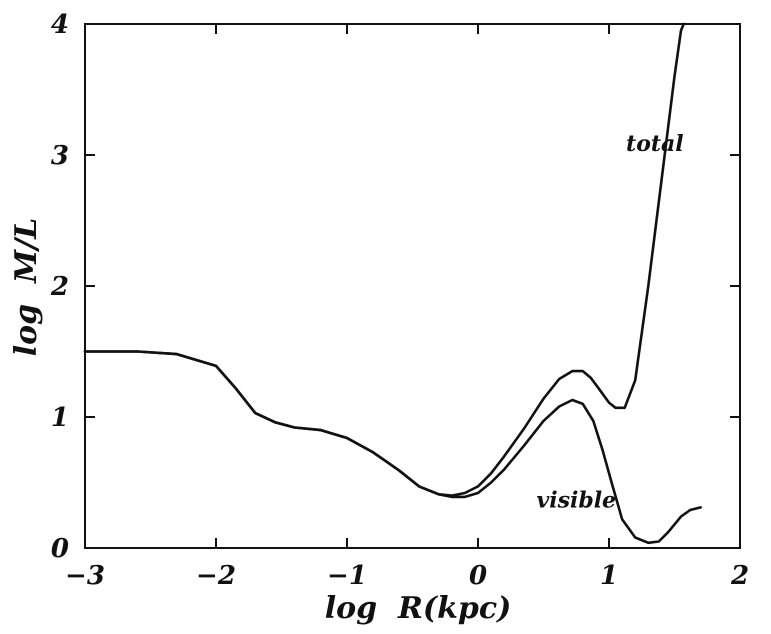 Image resolution: width=771 pixels, height=634 pixels. What do you see at coordinates (60, 156) in the screenshot?
I see `y-tick-label: 3` at bounding box center [60, 156].